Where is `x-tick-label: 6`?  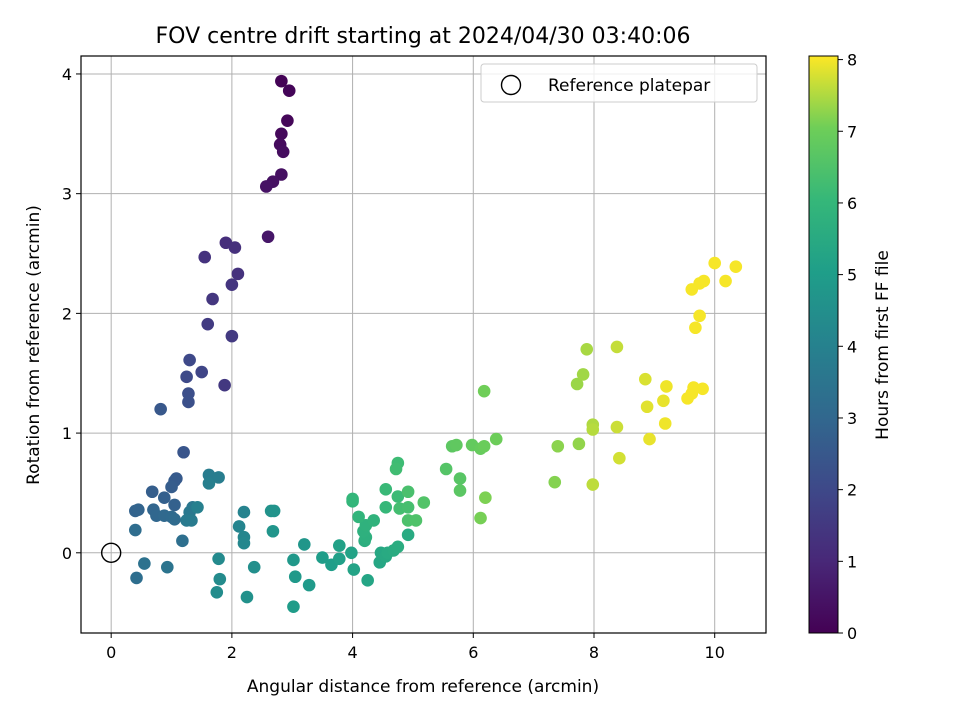
x-tick-label: 6 is located at coordinates (473, 652).